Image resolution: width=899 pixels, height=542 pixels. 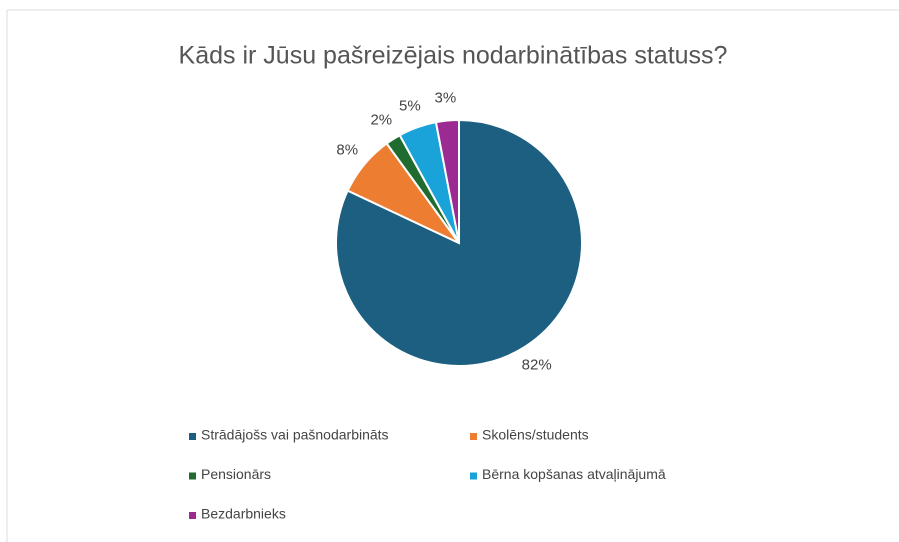 What do you see at coordinates (236, 474) in the screenshot?
I see `legend-label: Pensionārs` at bounding box center [236, 474].